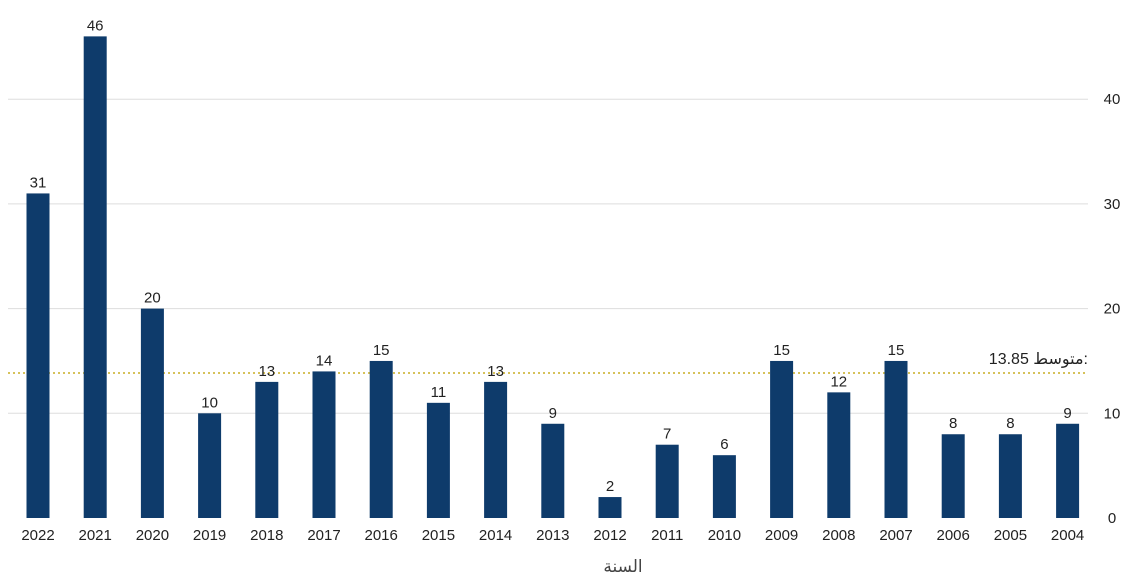 Image resolution: width=1129 pixels, height=577 pixels. What do you see at coordinates (152, 535) in the screenshot?
I see `x-tick-label: 2020` at bounding box center [152, 535].